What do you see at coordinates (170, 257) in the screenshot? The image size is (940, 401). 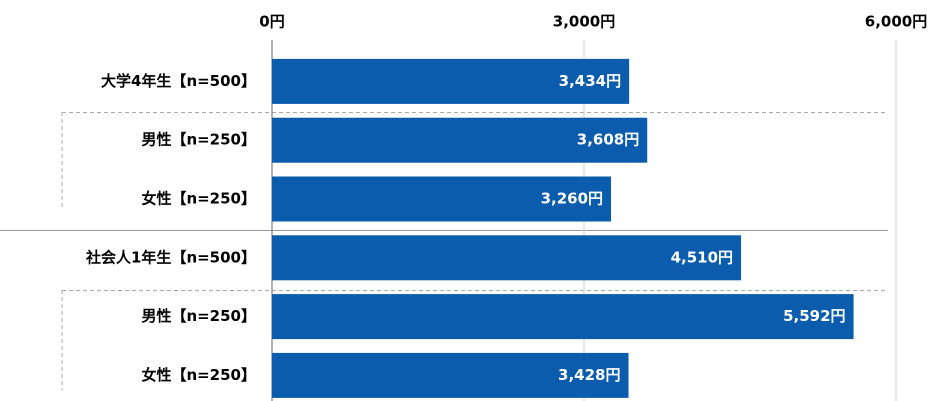 I see `y-tick-label: 社会人1年生【n=500】` at bounding box center [170, 257].